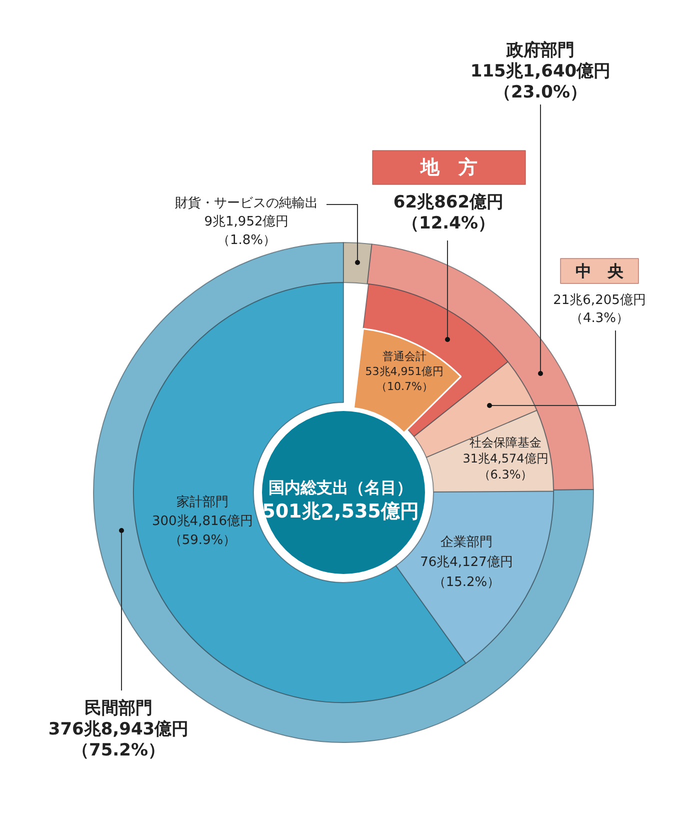  Describe the element at coordinates (540, 82) in the screenshot. I see `data-label: 115兆1,640億円（23.0%）` at that location.